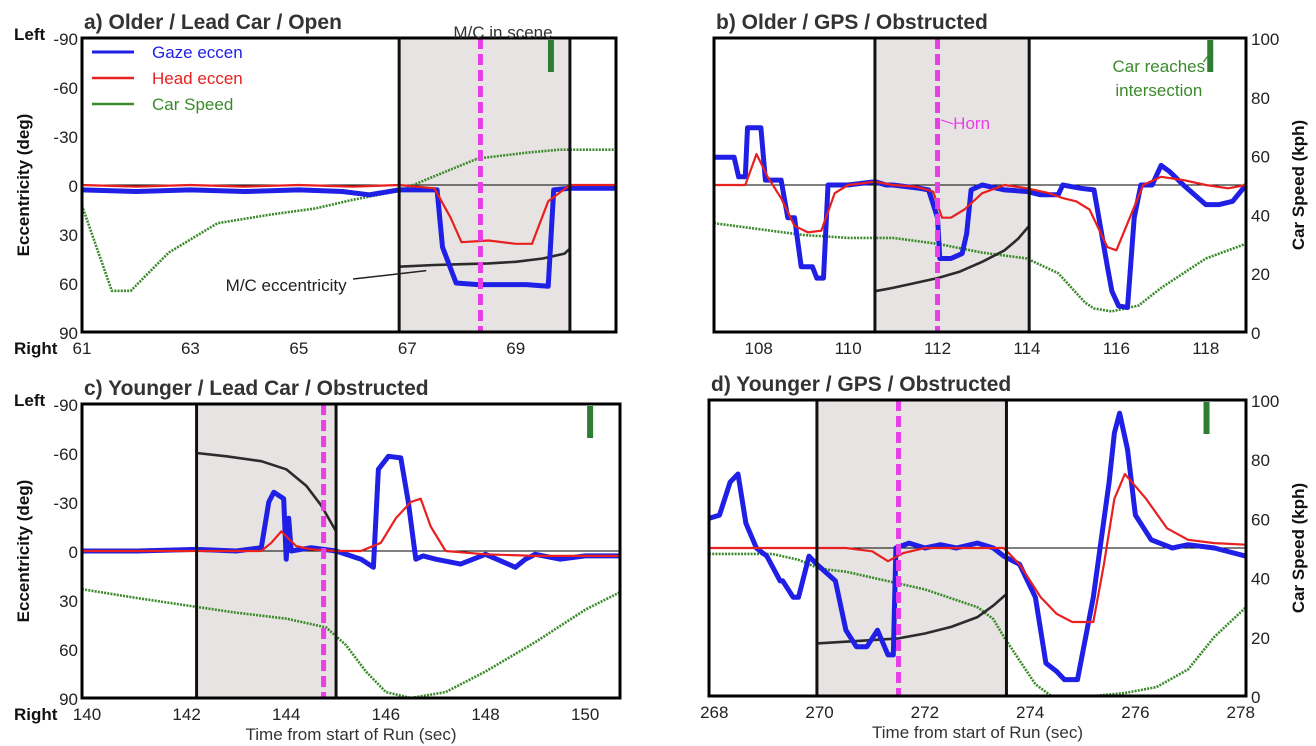 This screenshot has height=746, width=1316. Describe the element at coordinates (407, 348) in the screenshot. I see `x-tick-label: 67` at that location.